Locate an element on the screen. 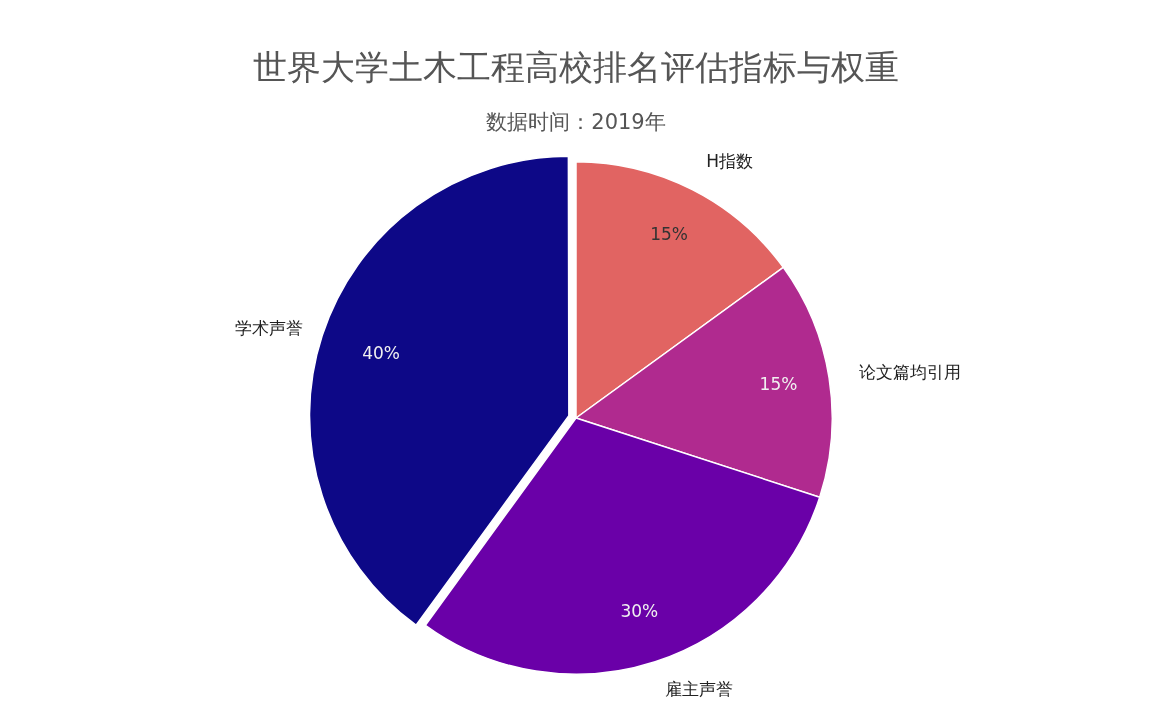  chart-subtitle: 数据时间：2019年 is located at coordinates (576, 121).